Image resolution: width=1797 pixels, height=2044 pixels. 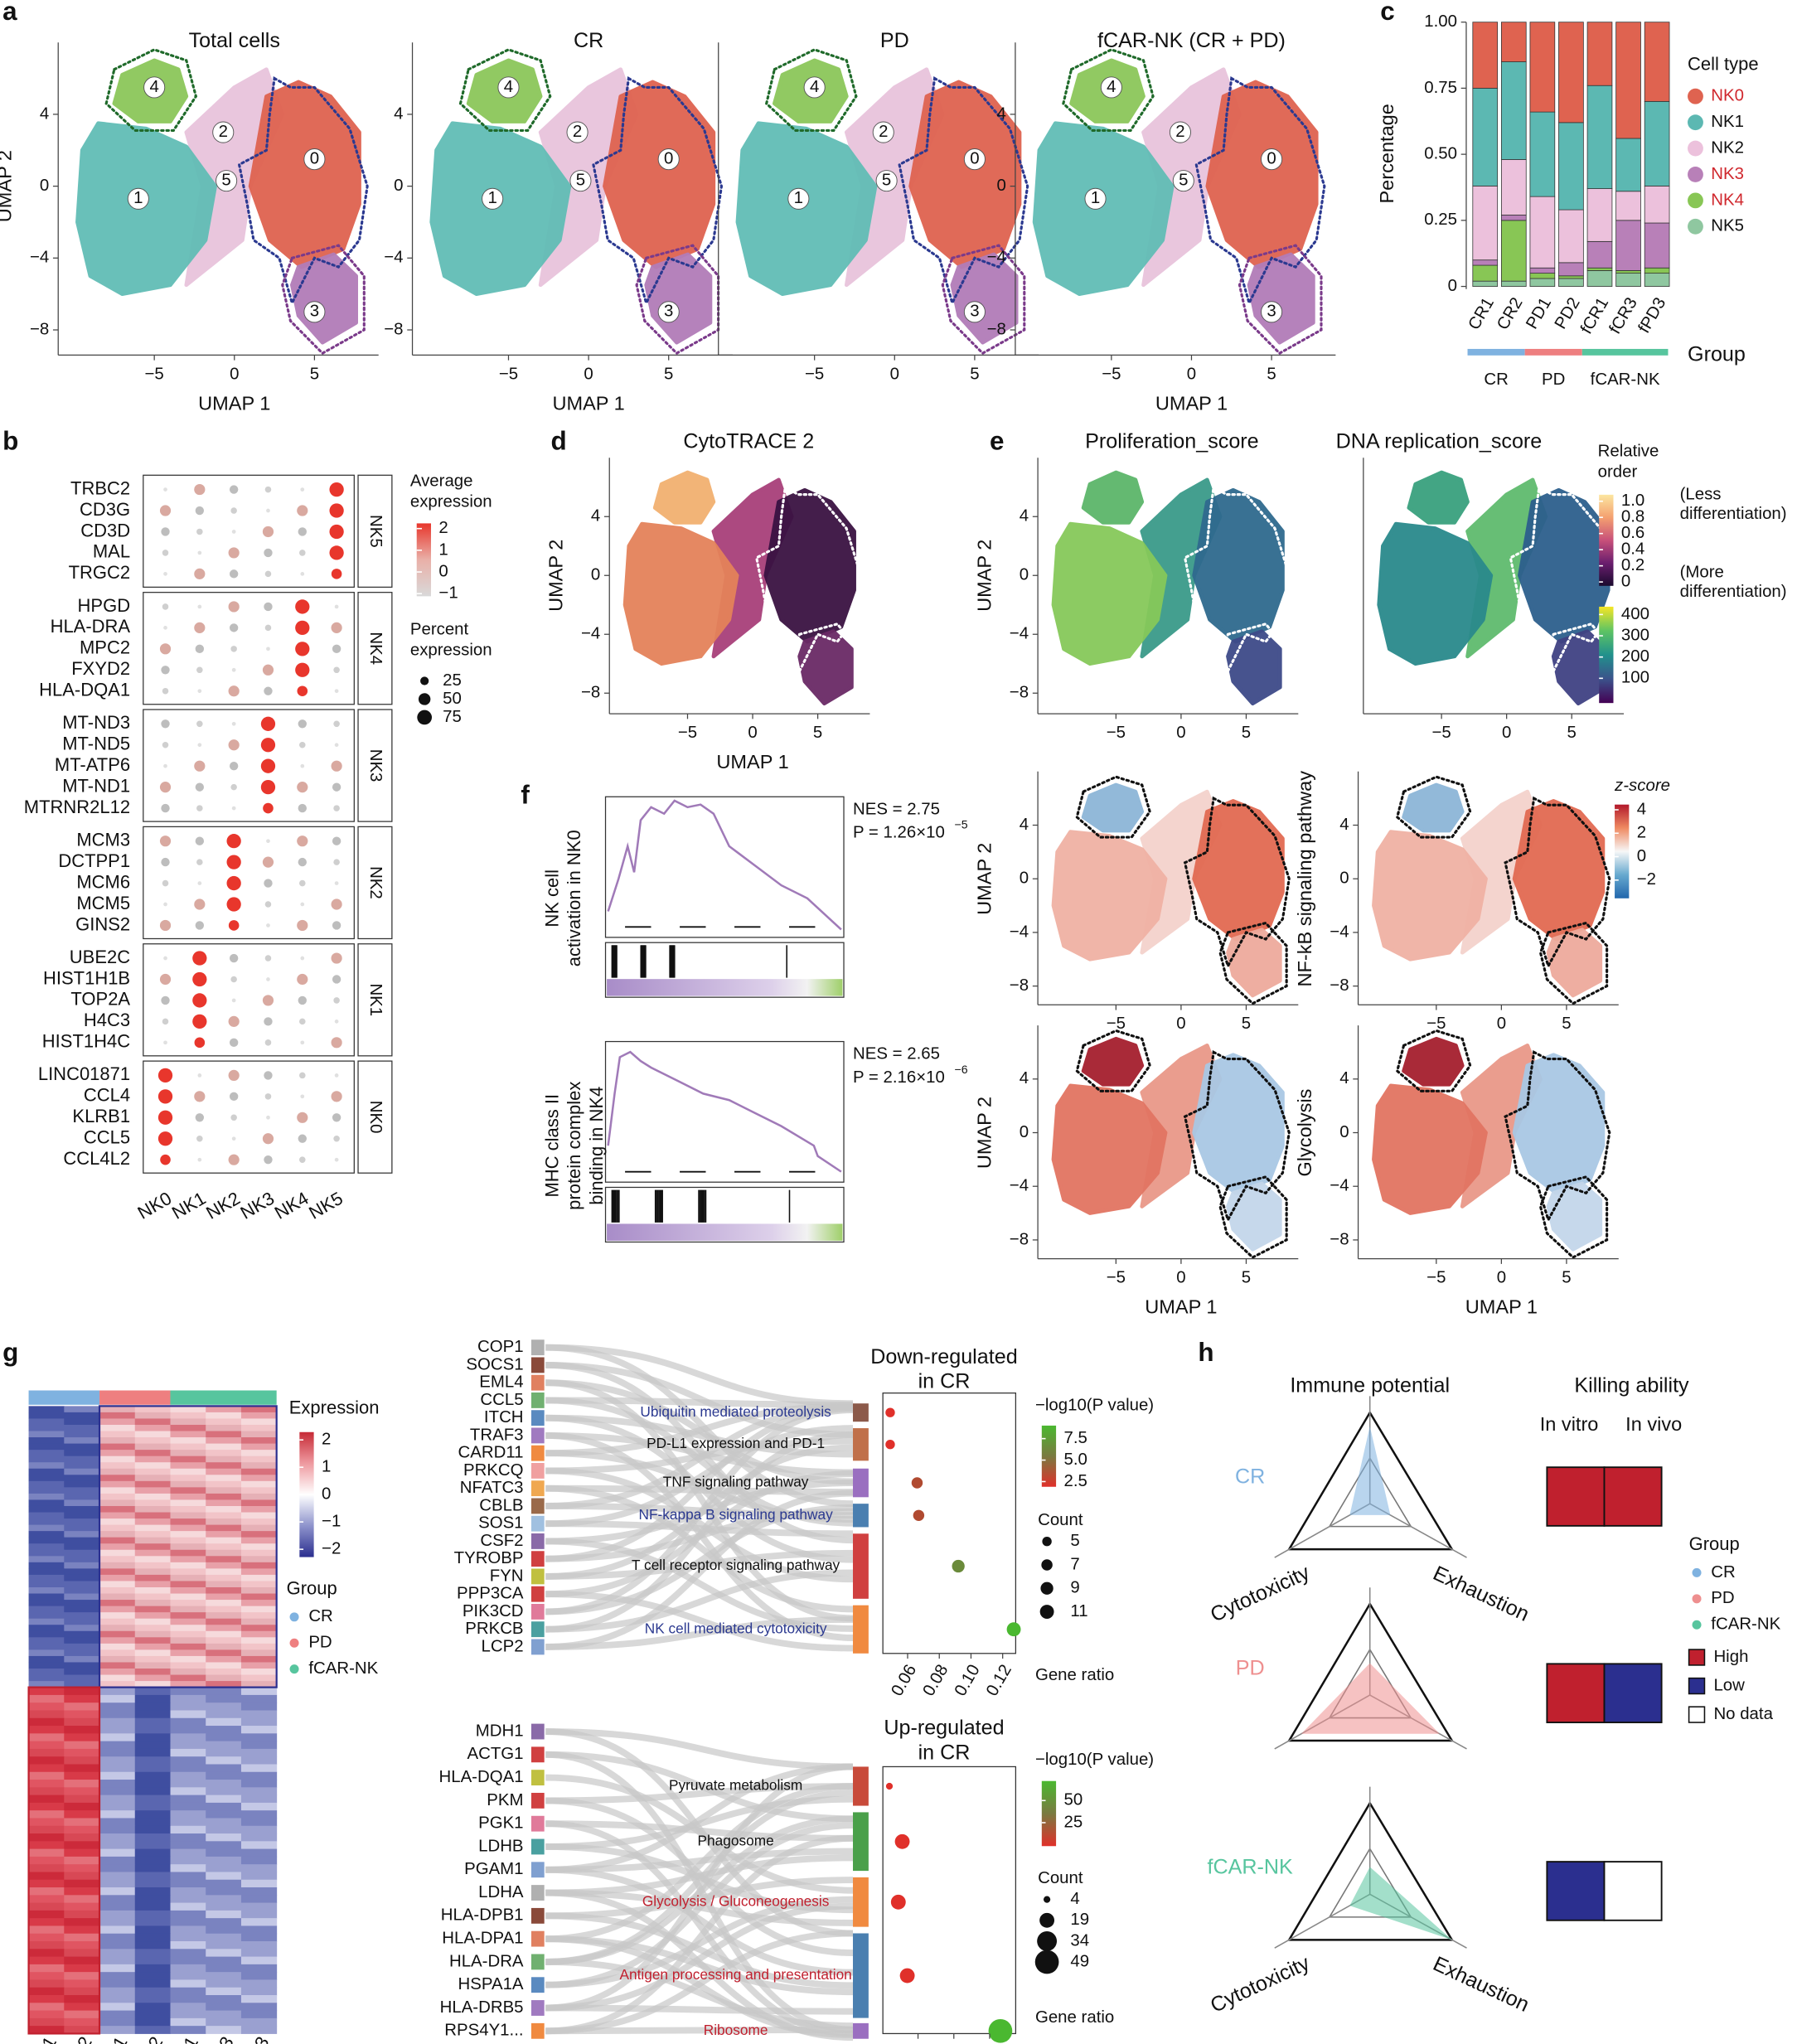 What do you see at coordinates (114, 2038) in the screenshot?
I see `x-tick-label: PD1` at bounding box center [114, 2038].